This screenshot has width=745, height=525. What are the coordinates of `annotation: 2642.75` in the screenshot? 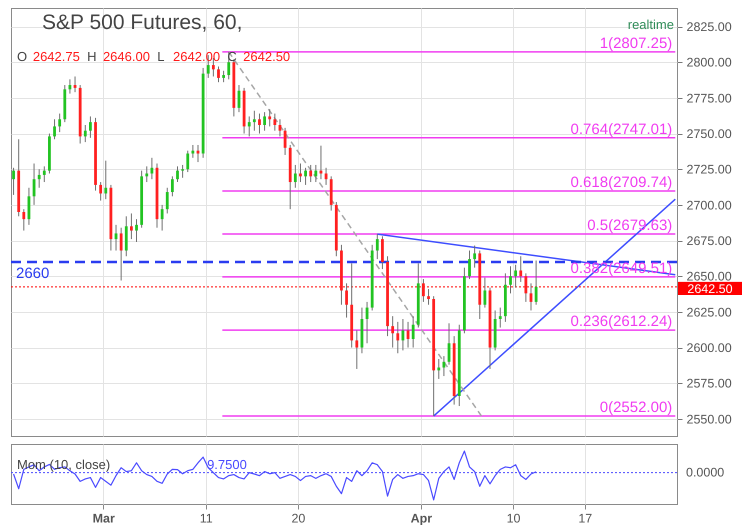 It's located at (56, 56).